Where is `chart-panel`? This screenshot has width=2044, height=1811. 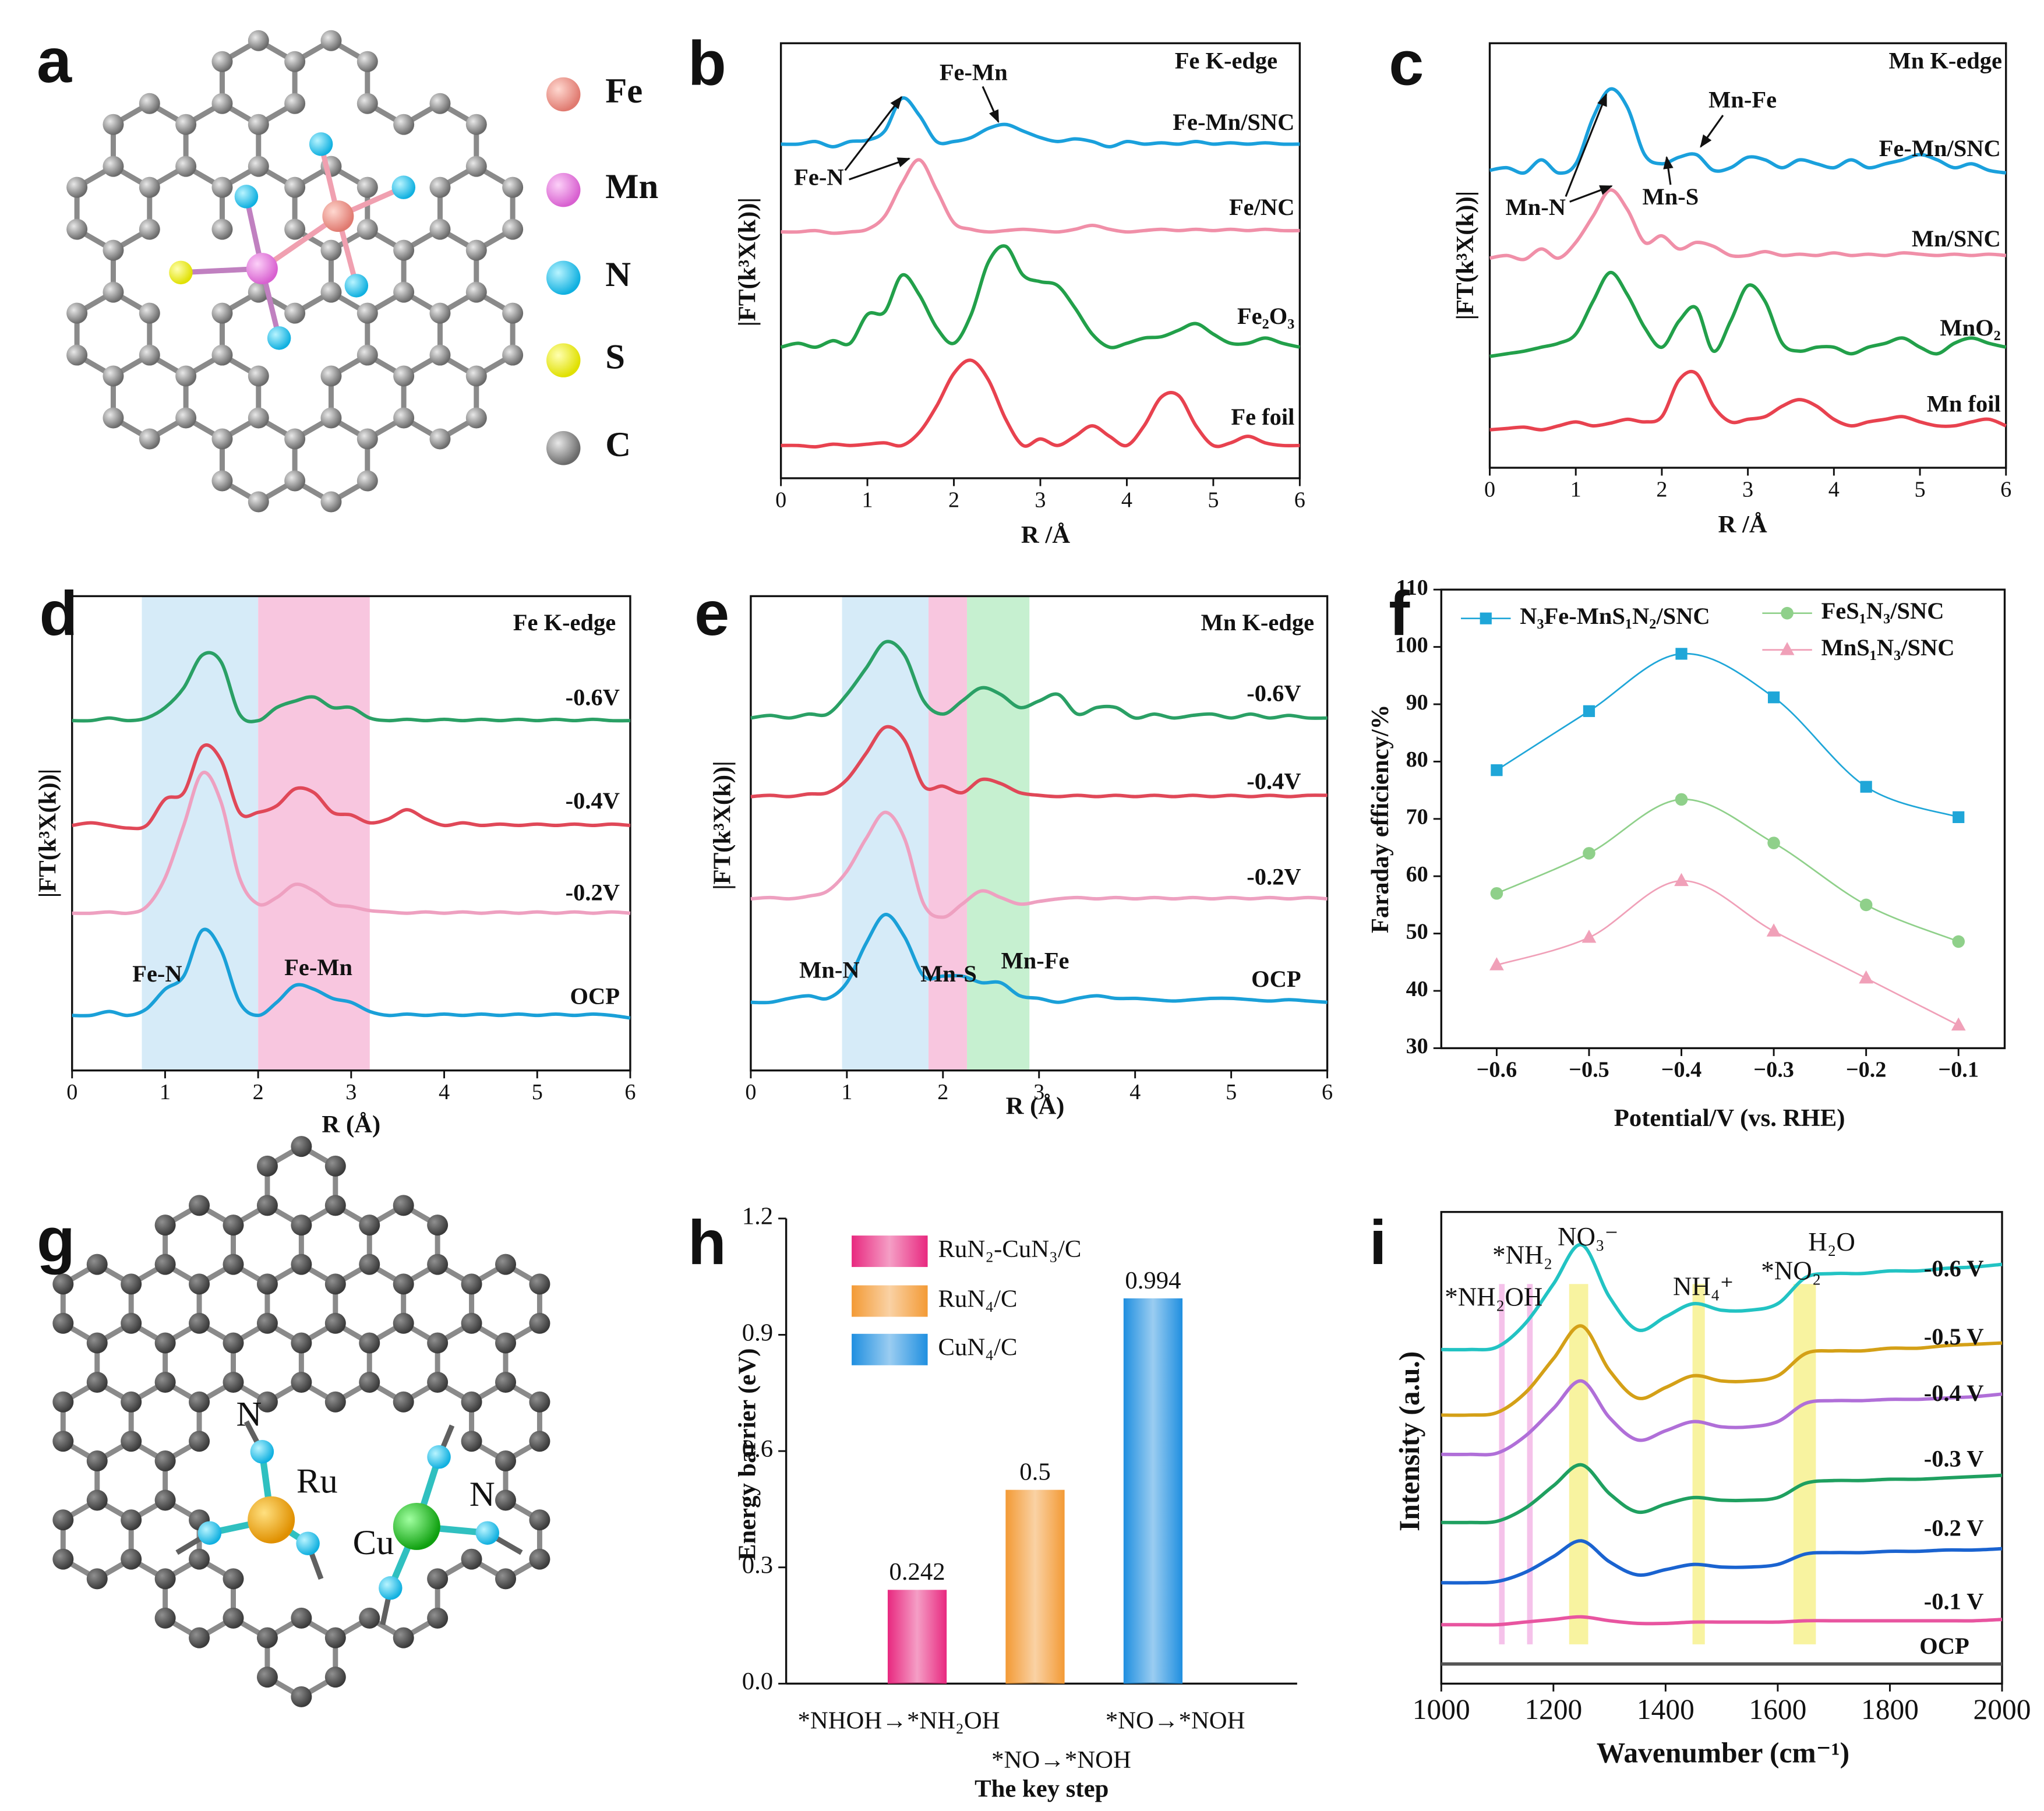 chart-panel is located at coordinates (1040, 264).